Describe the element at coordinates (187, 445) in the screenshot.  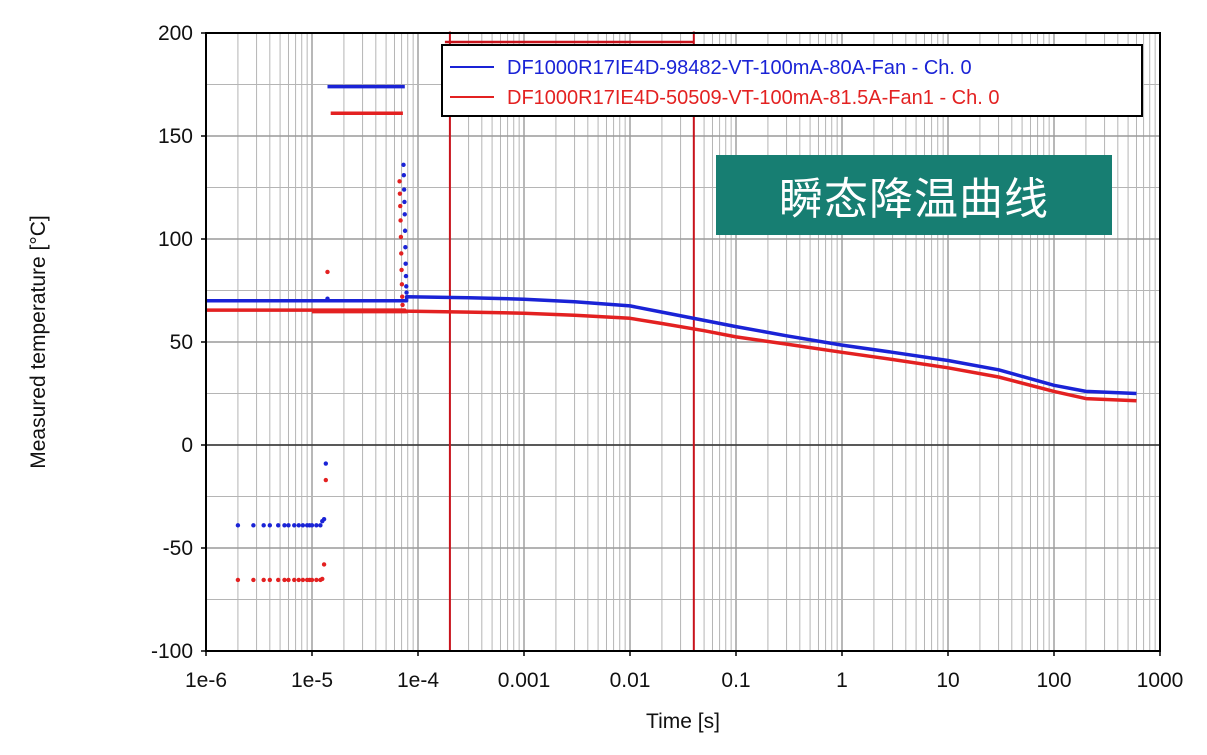
I see `y-tick-label: 0` at that location.